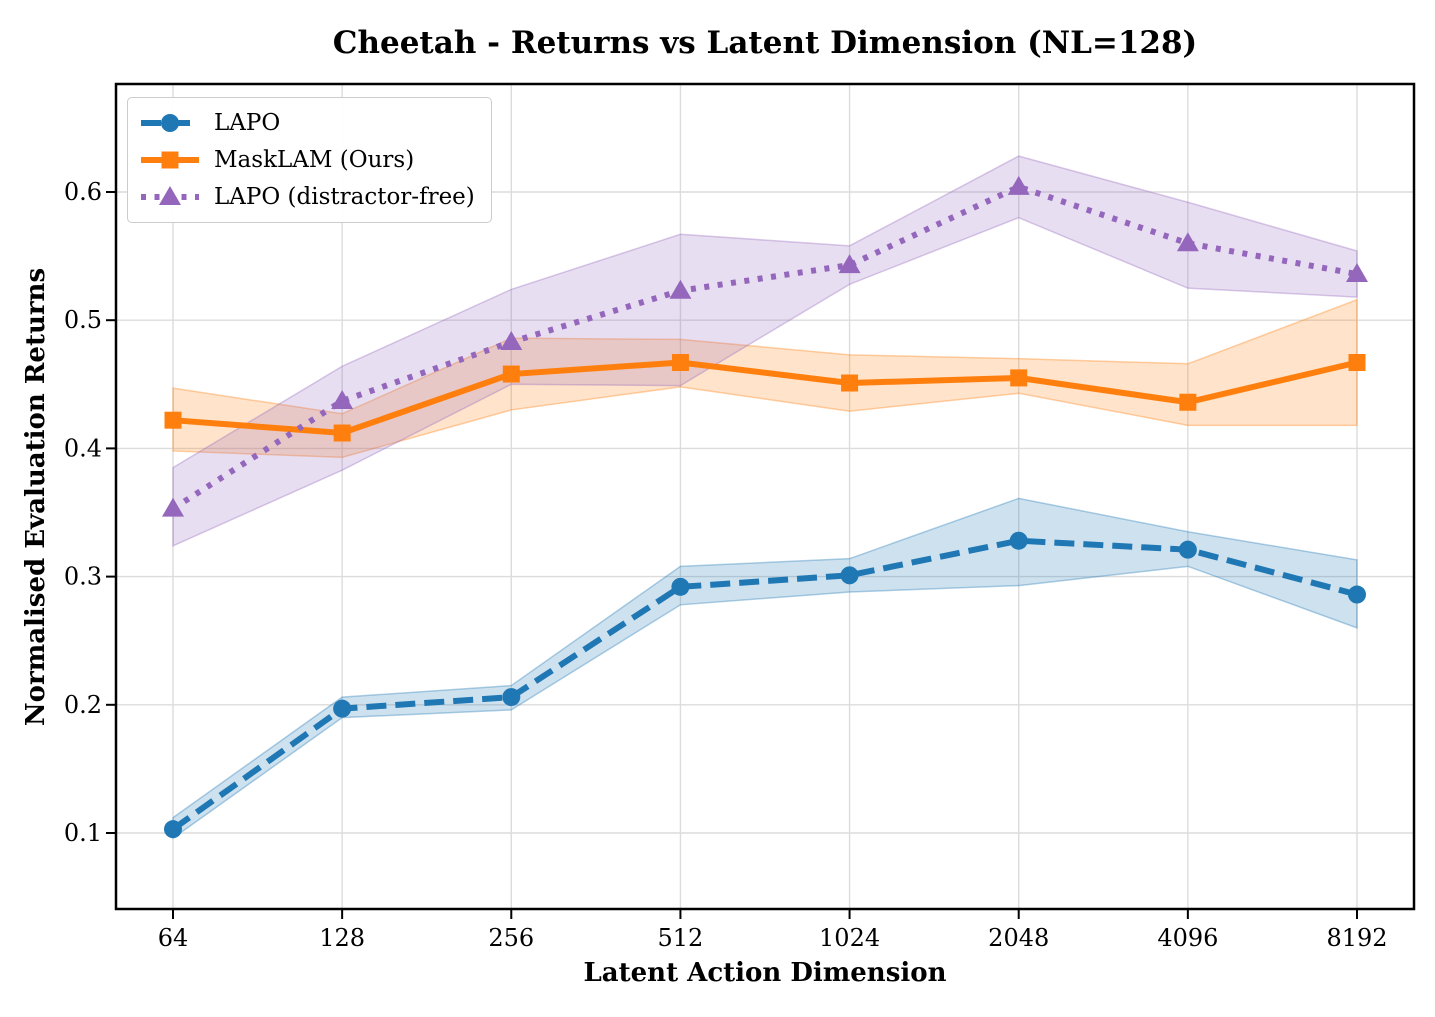  Describe the element at coordinates (765, 398) in the screenshot. I see `line-masklam-ours` at that location.